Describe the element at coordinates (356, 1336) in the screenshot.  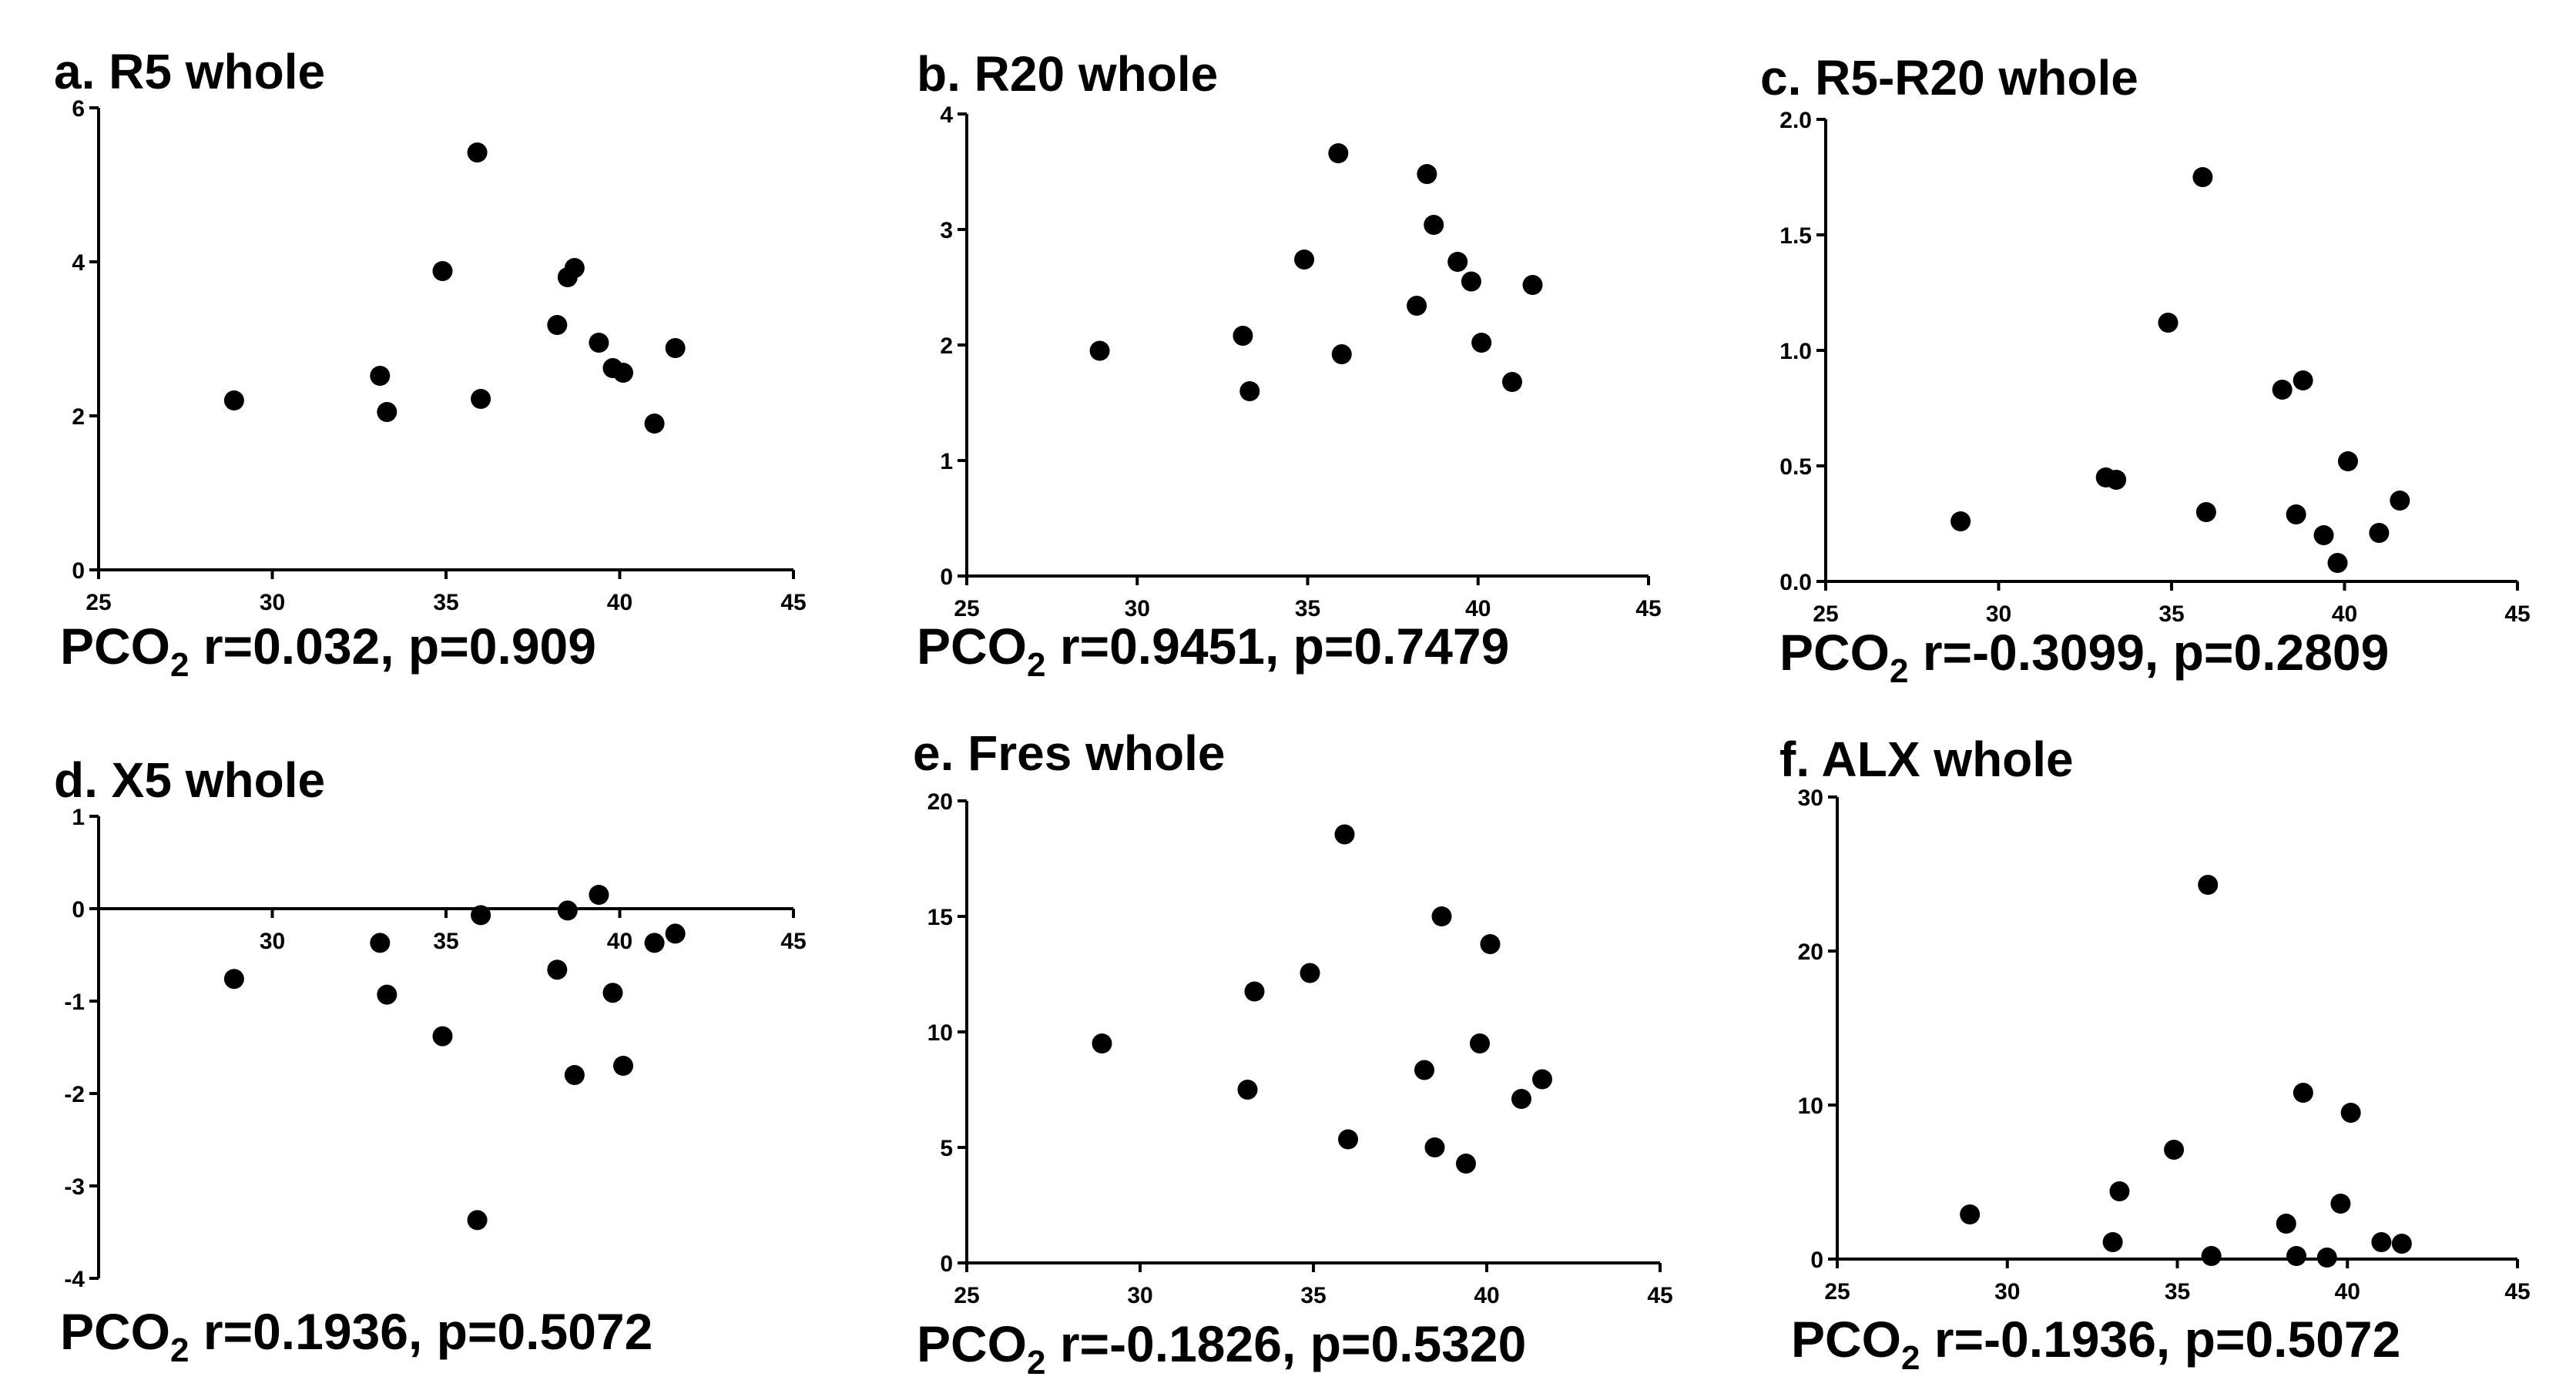
I see `correlation-caption: PCO2 r=0.1936, p=0.5072` at that location.